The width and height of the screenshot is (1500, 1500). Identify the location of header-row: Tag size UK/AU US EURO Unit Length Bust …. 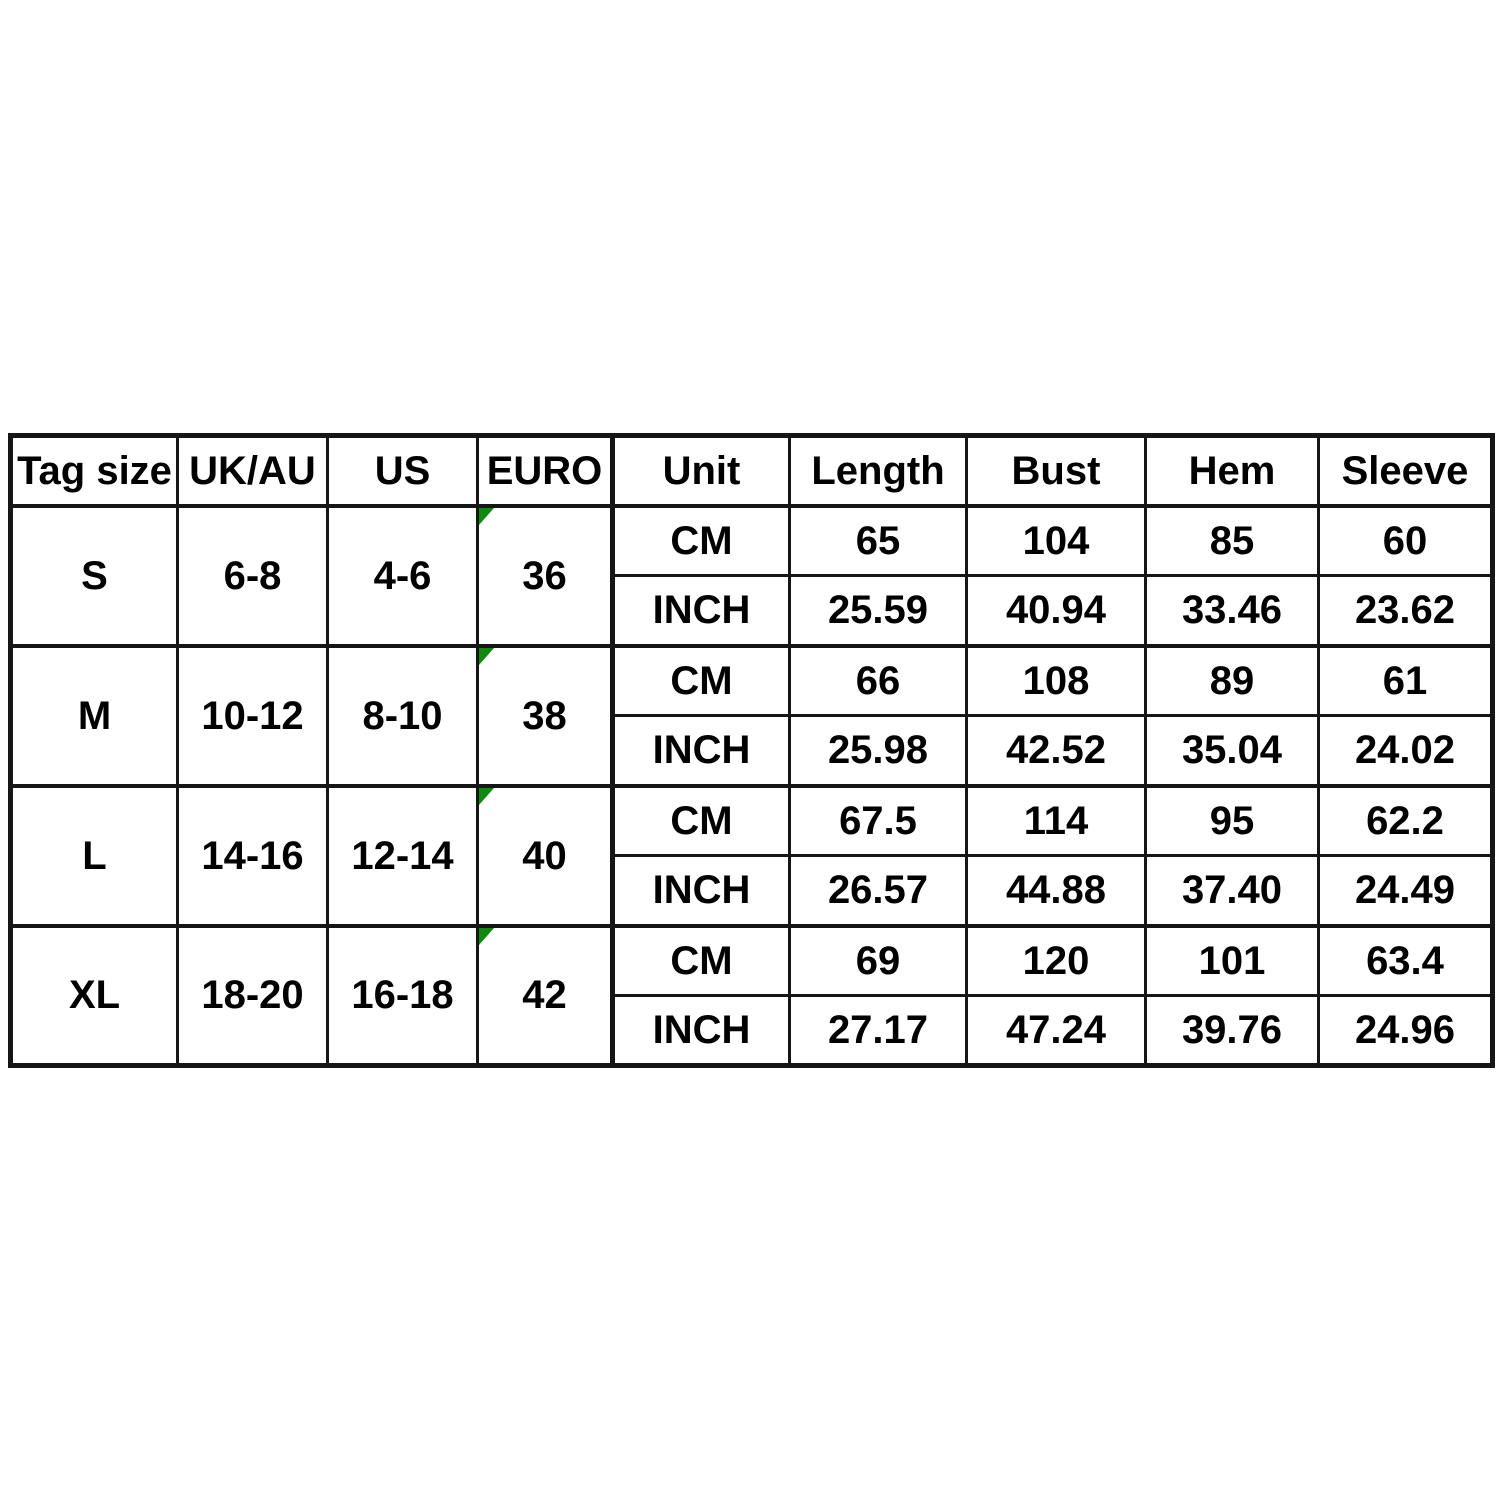
(751, 471).